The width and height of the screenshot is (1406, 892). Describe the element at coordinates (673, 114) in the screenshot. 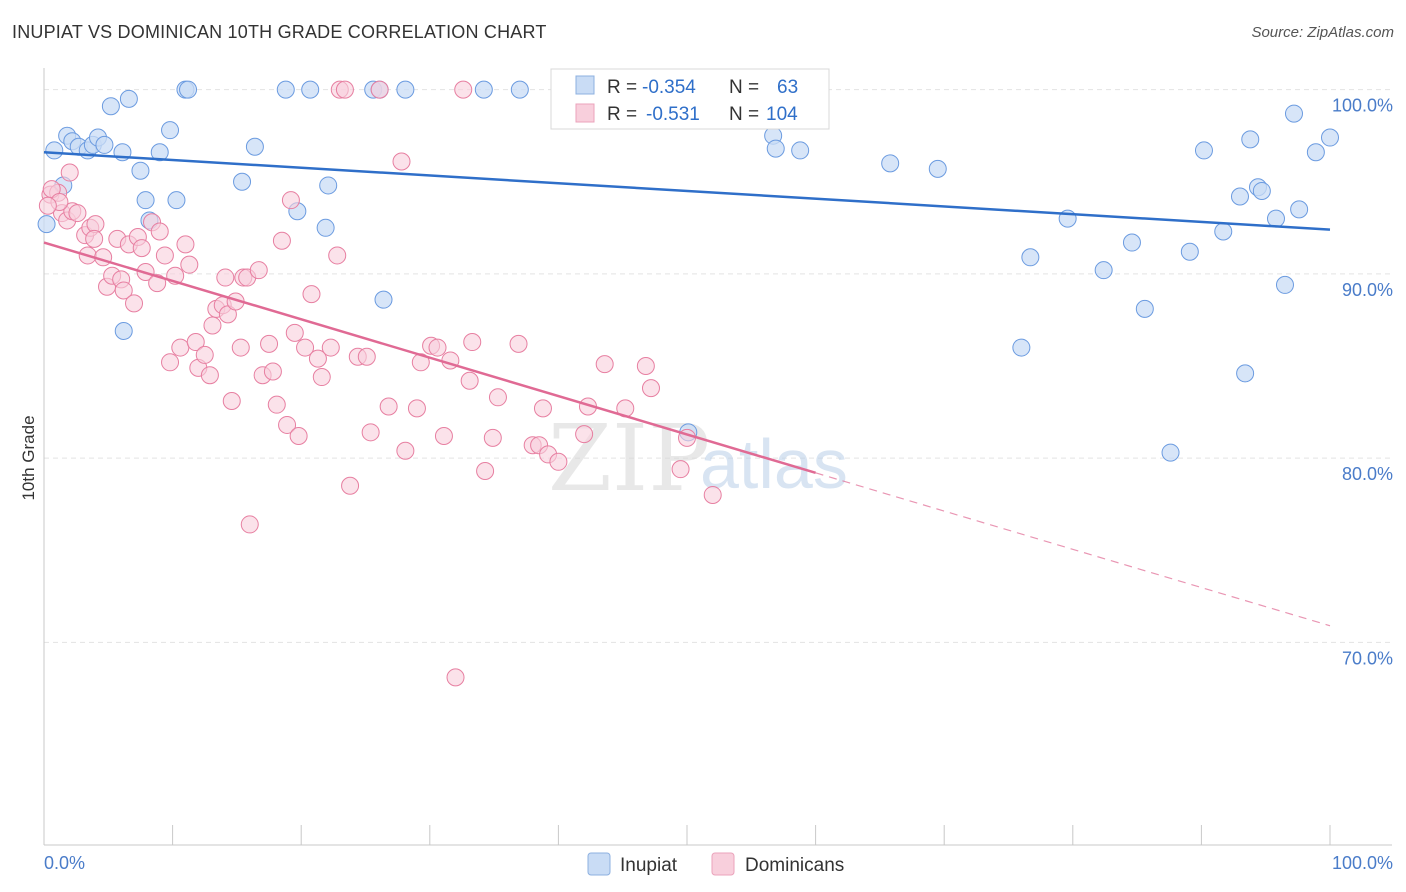

I see `legend-r-value-2: -0.531` at that location.